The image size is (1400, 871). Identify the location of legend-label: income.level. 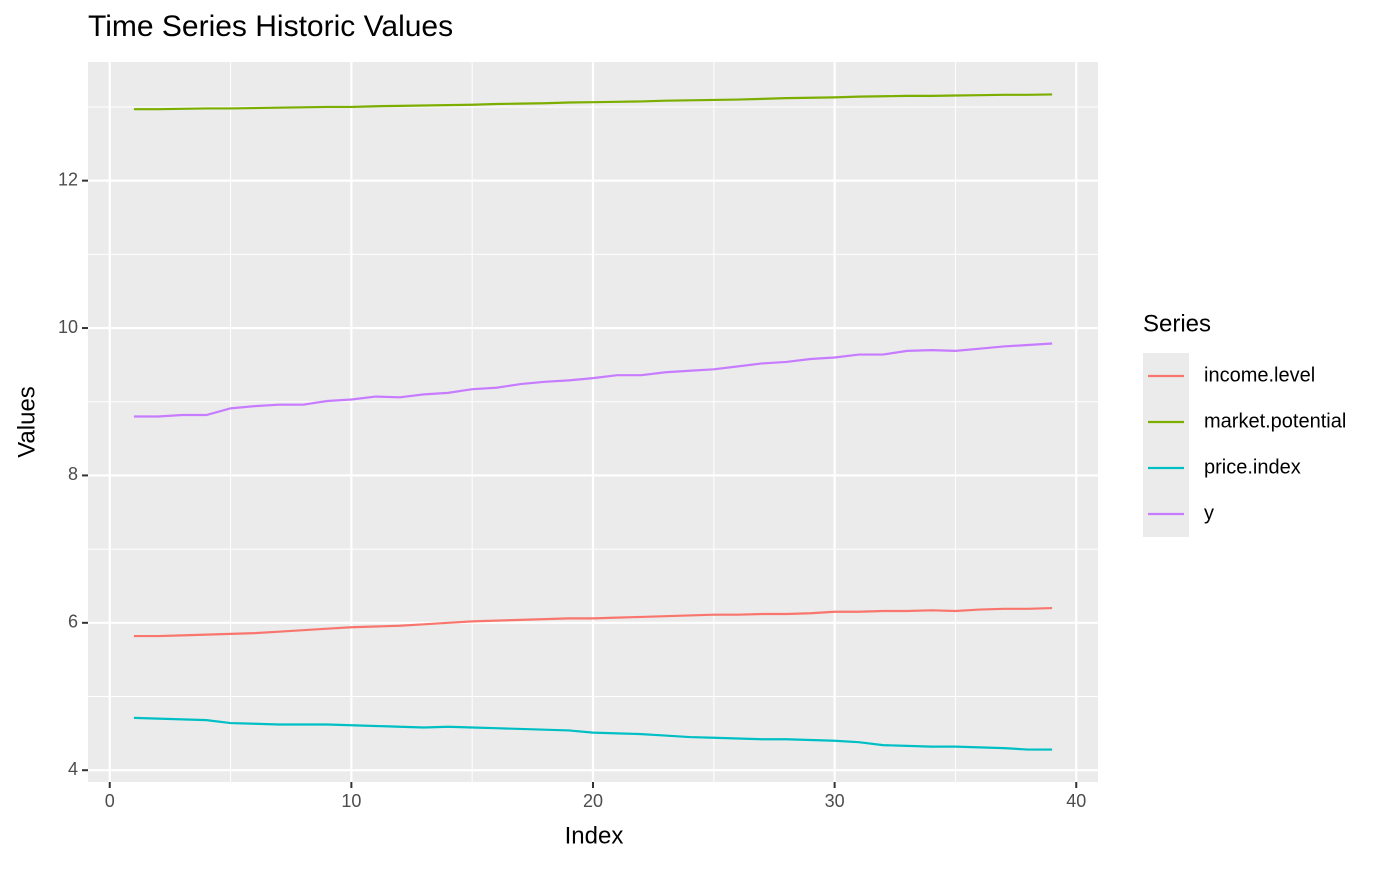
(1259, 375).